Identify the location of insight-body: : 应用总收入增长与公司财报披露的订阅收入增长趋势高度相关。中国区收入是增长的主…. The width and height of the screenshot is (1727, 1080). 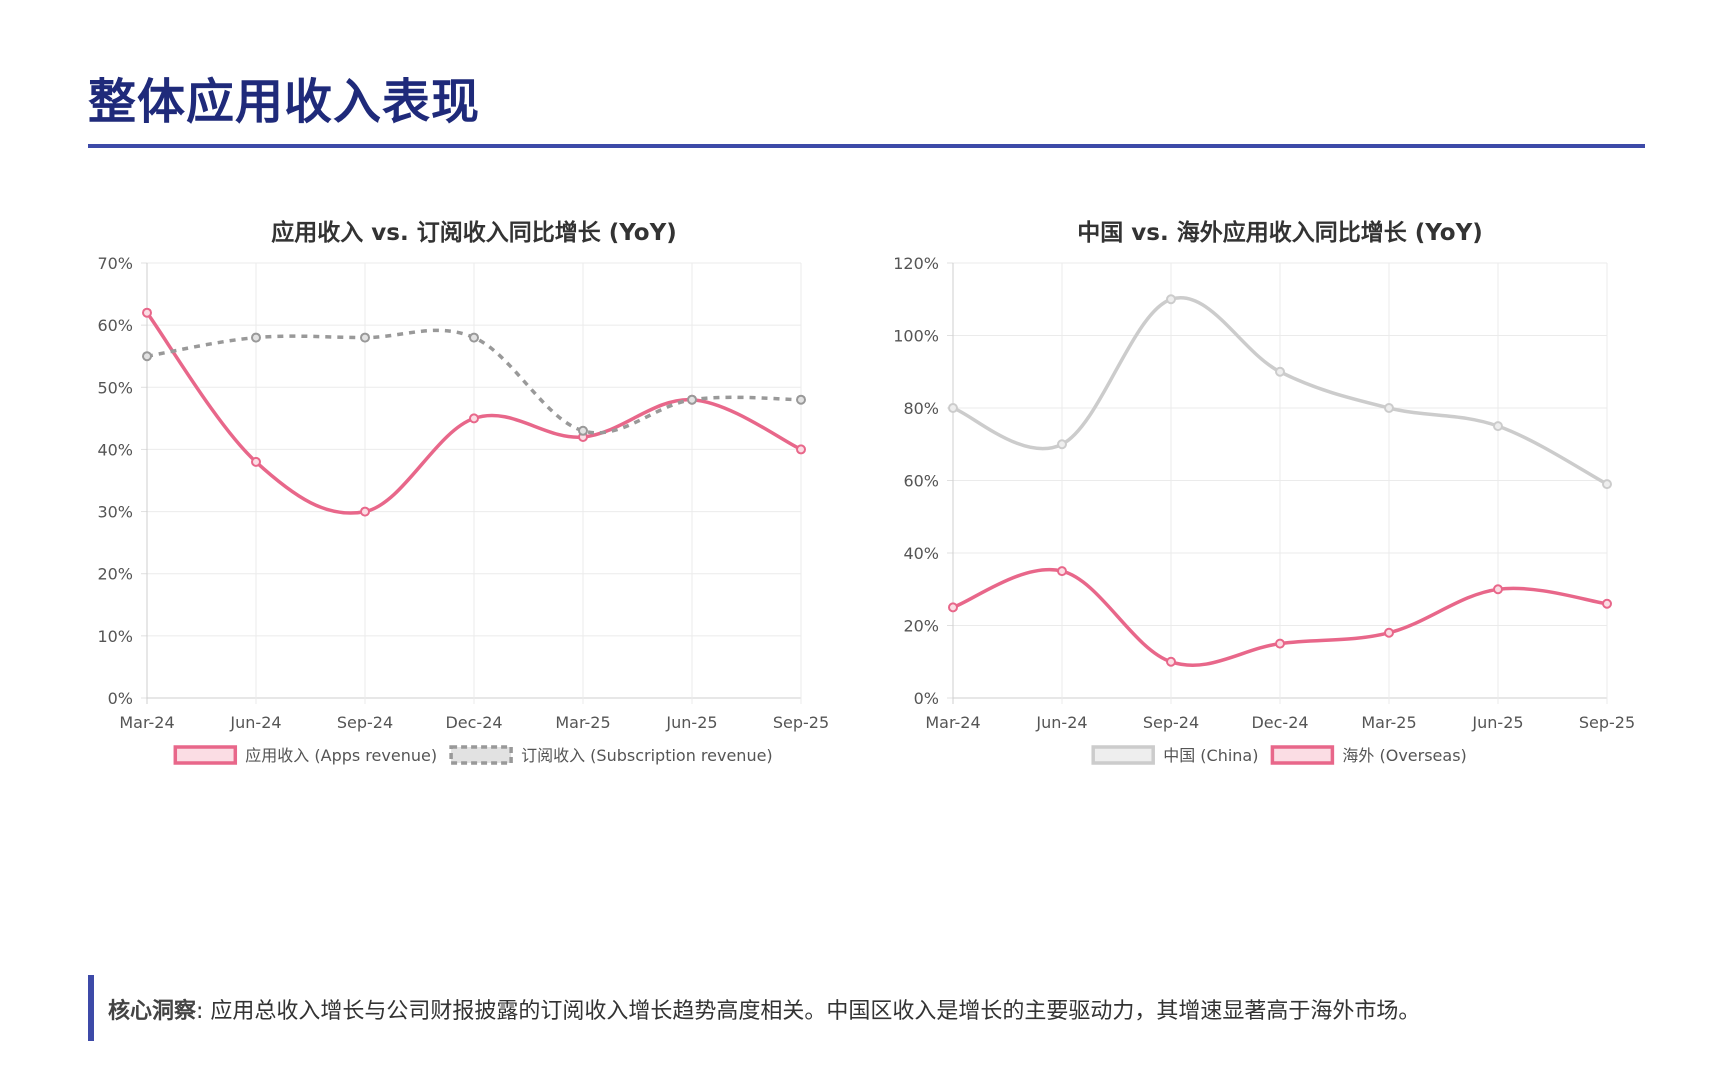
(808, 1011).